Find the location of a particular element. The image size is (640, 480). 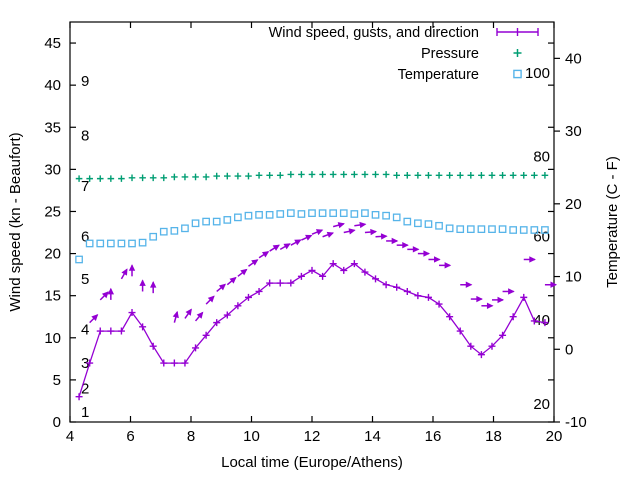

legend-label-pressure: Pressure is located at coordinates (450, 54).